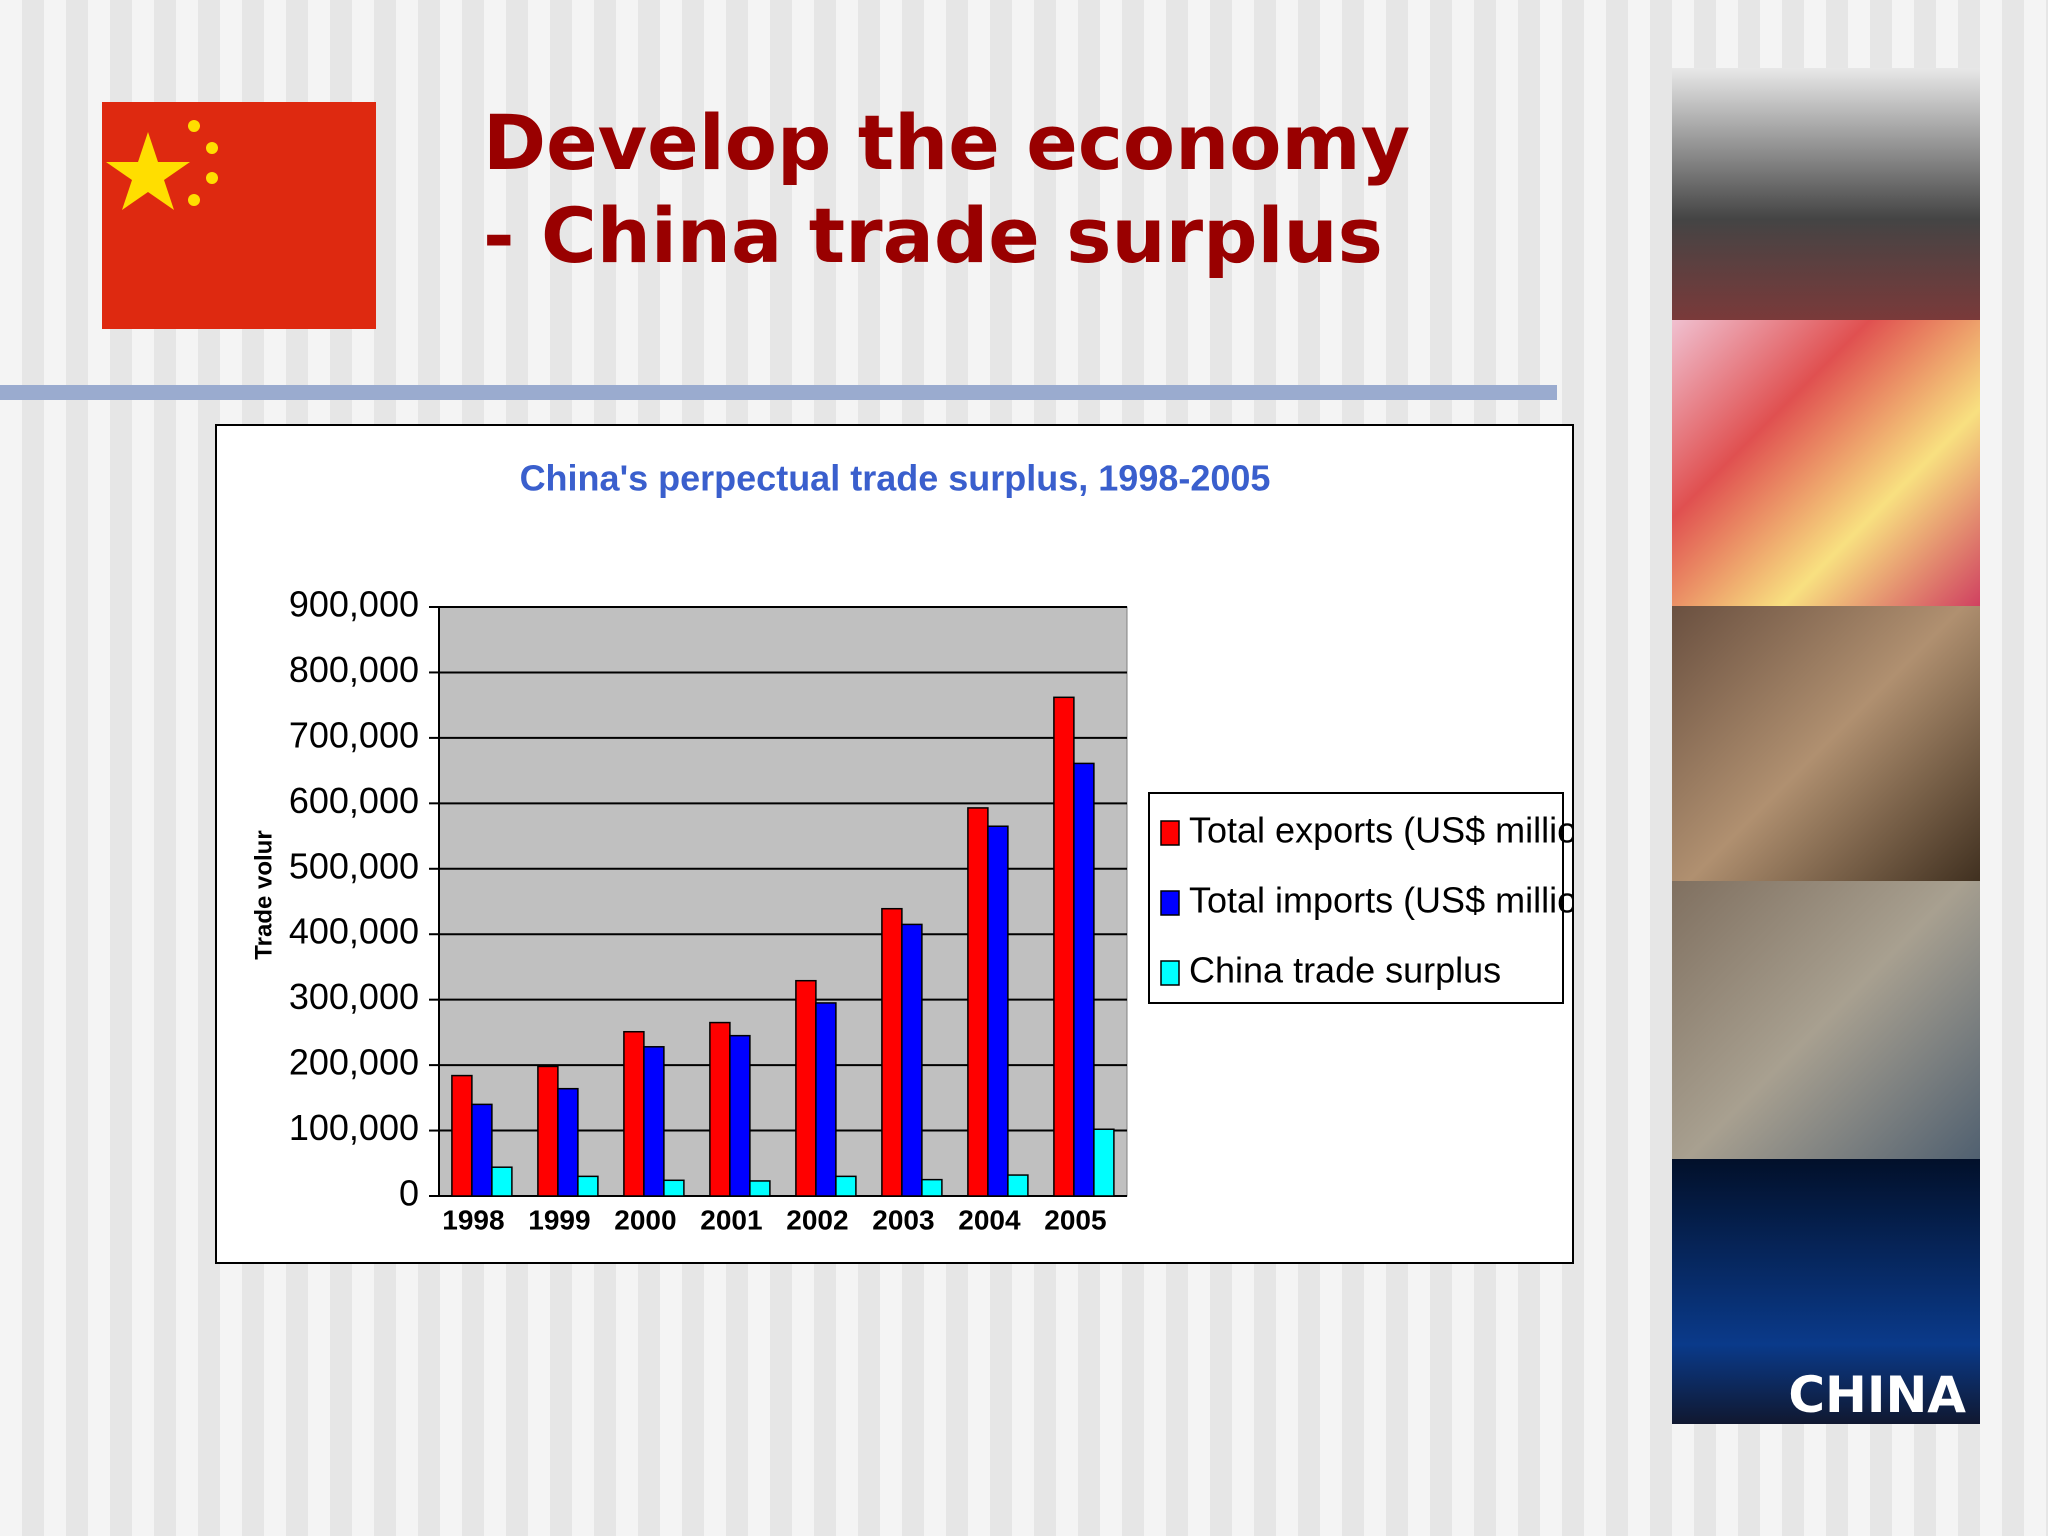 The width and height of the screenshot is (2048, 1536). Describe the element at coordinates (559, 1219) in the screenshot. I see `x-tick-label: 1999` at that location.